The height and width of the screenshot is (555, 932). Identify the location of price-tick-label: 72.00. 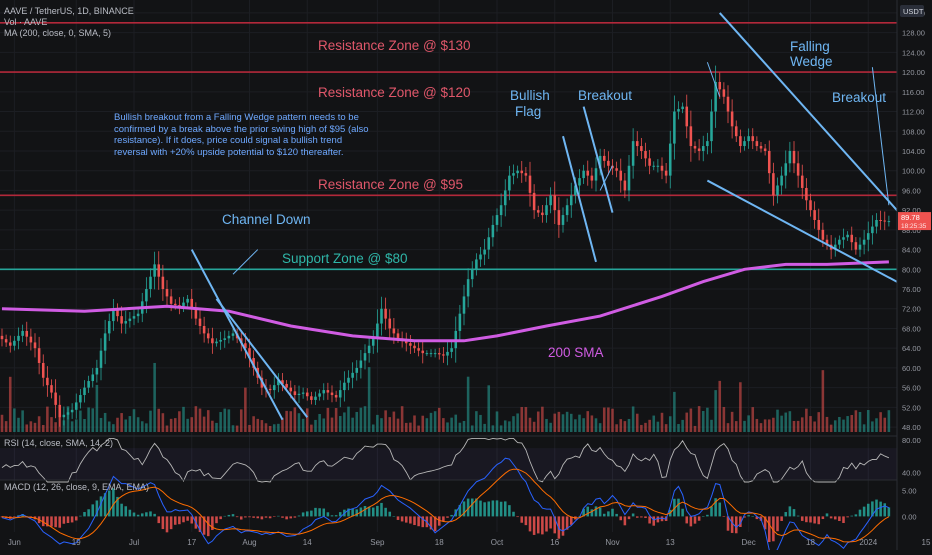
(911, 309).